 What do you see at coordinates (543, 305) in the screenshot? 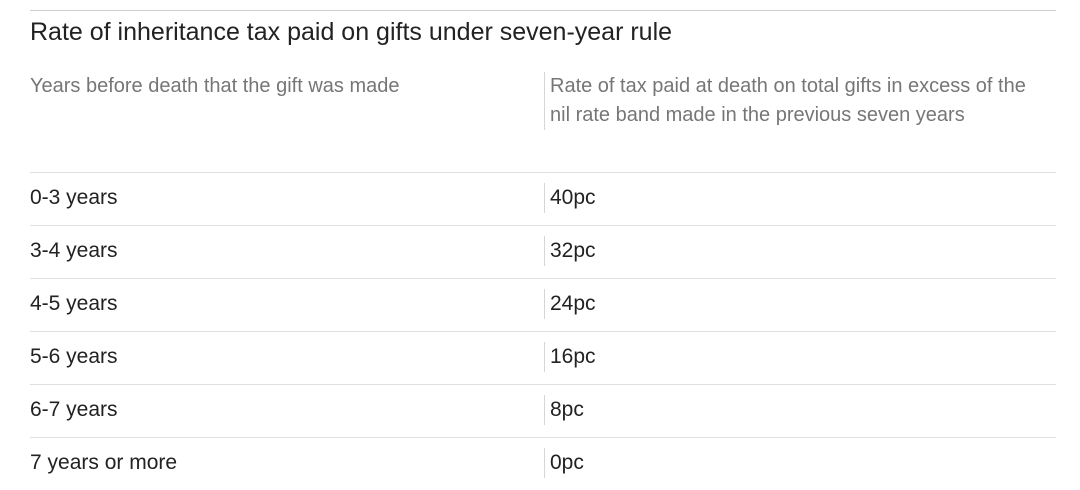
I see `table-row: 4-5 years 24pc` at bounding box center [543, 305].